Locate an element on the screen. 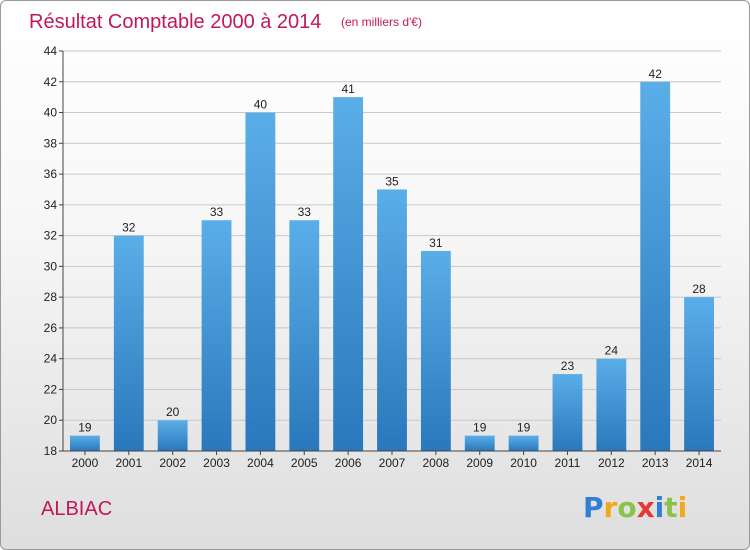  y-tick-label: 34 is located at coordinates (51, 205).